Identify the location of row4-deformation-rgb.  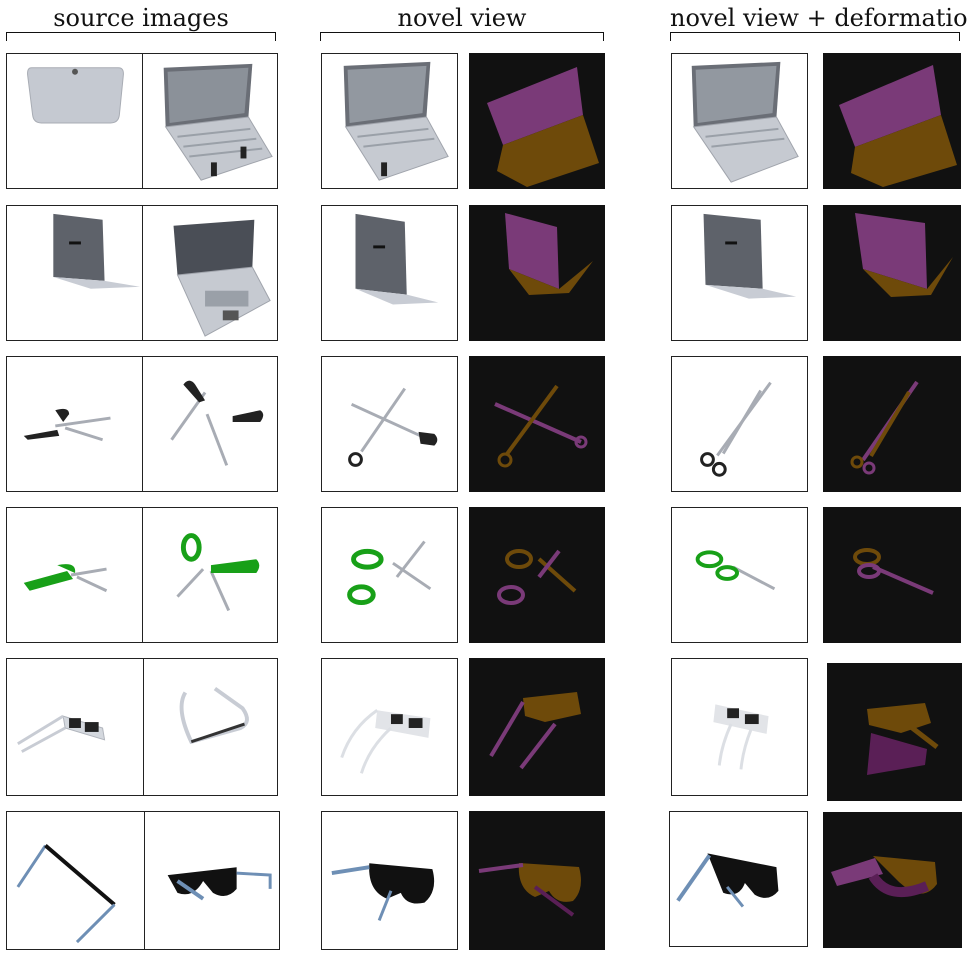
(739, 575).